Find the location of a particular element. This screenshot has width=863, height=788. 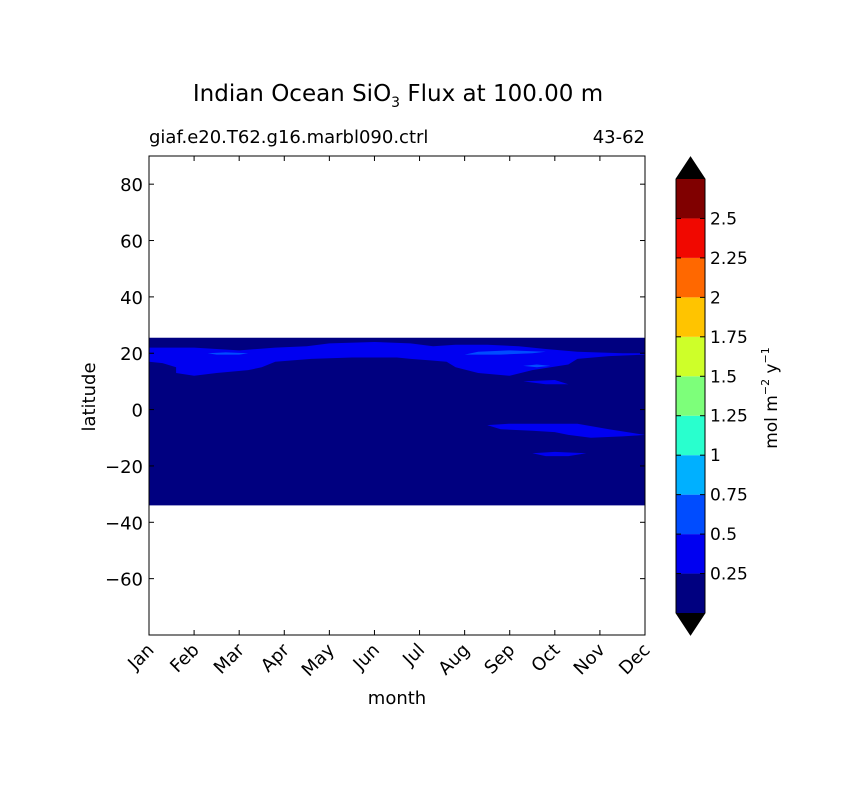

x-axis-label: month is located at coordinates (397, 698).